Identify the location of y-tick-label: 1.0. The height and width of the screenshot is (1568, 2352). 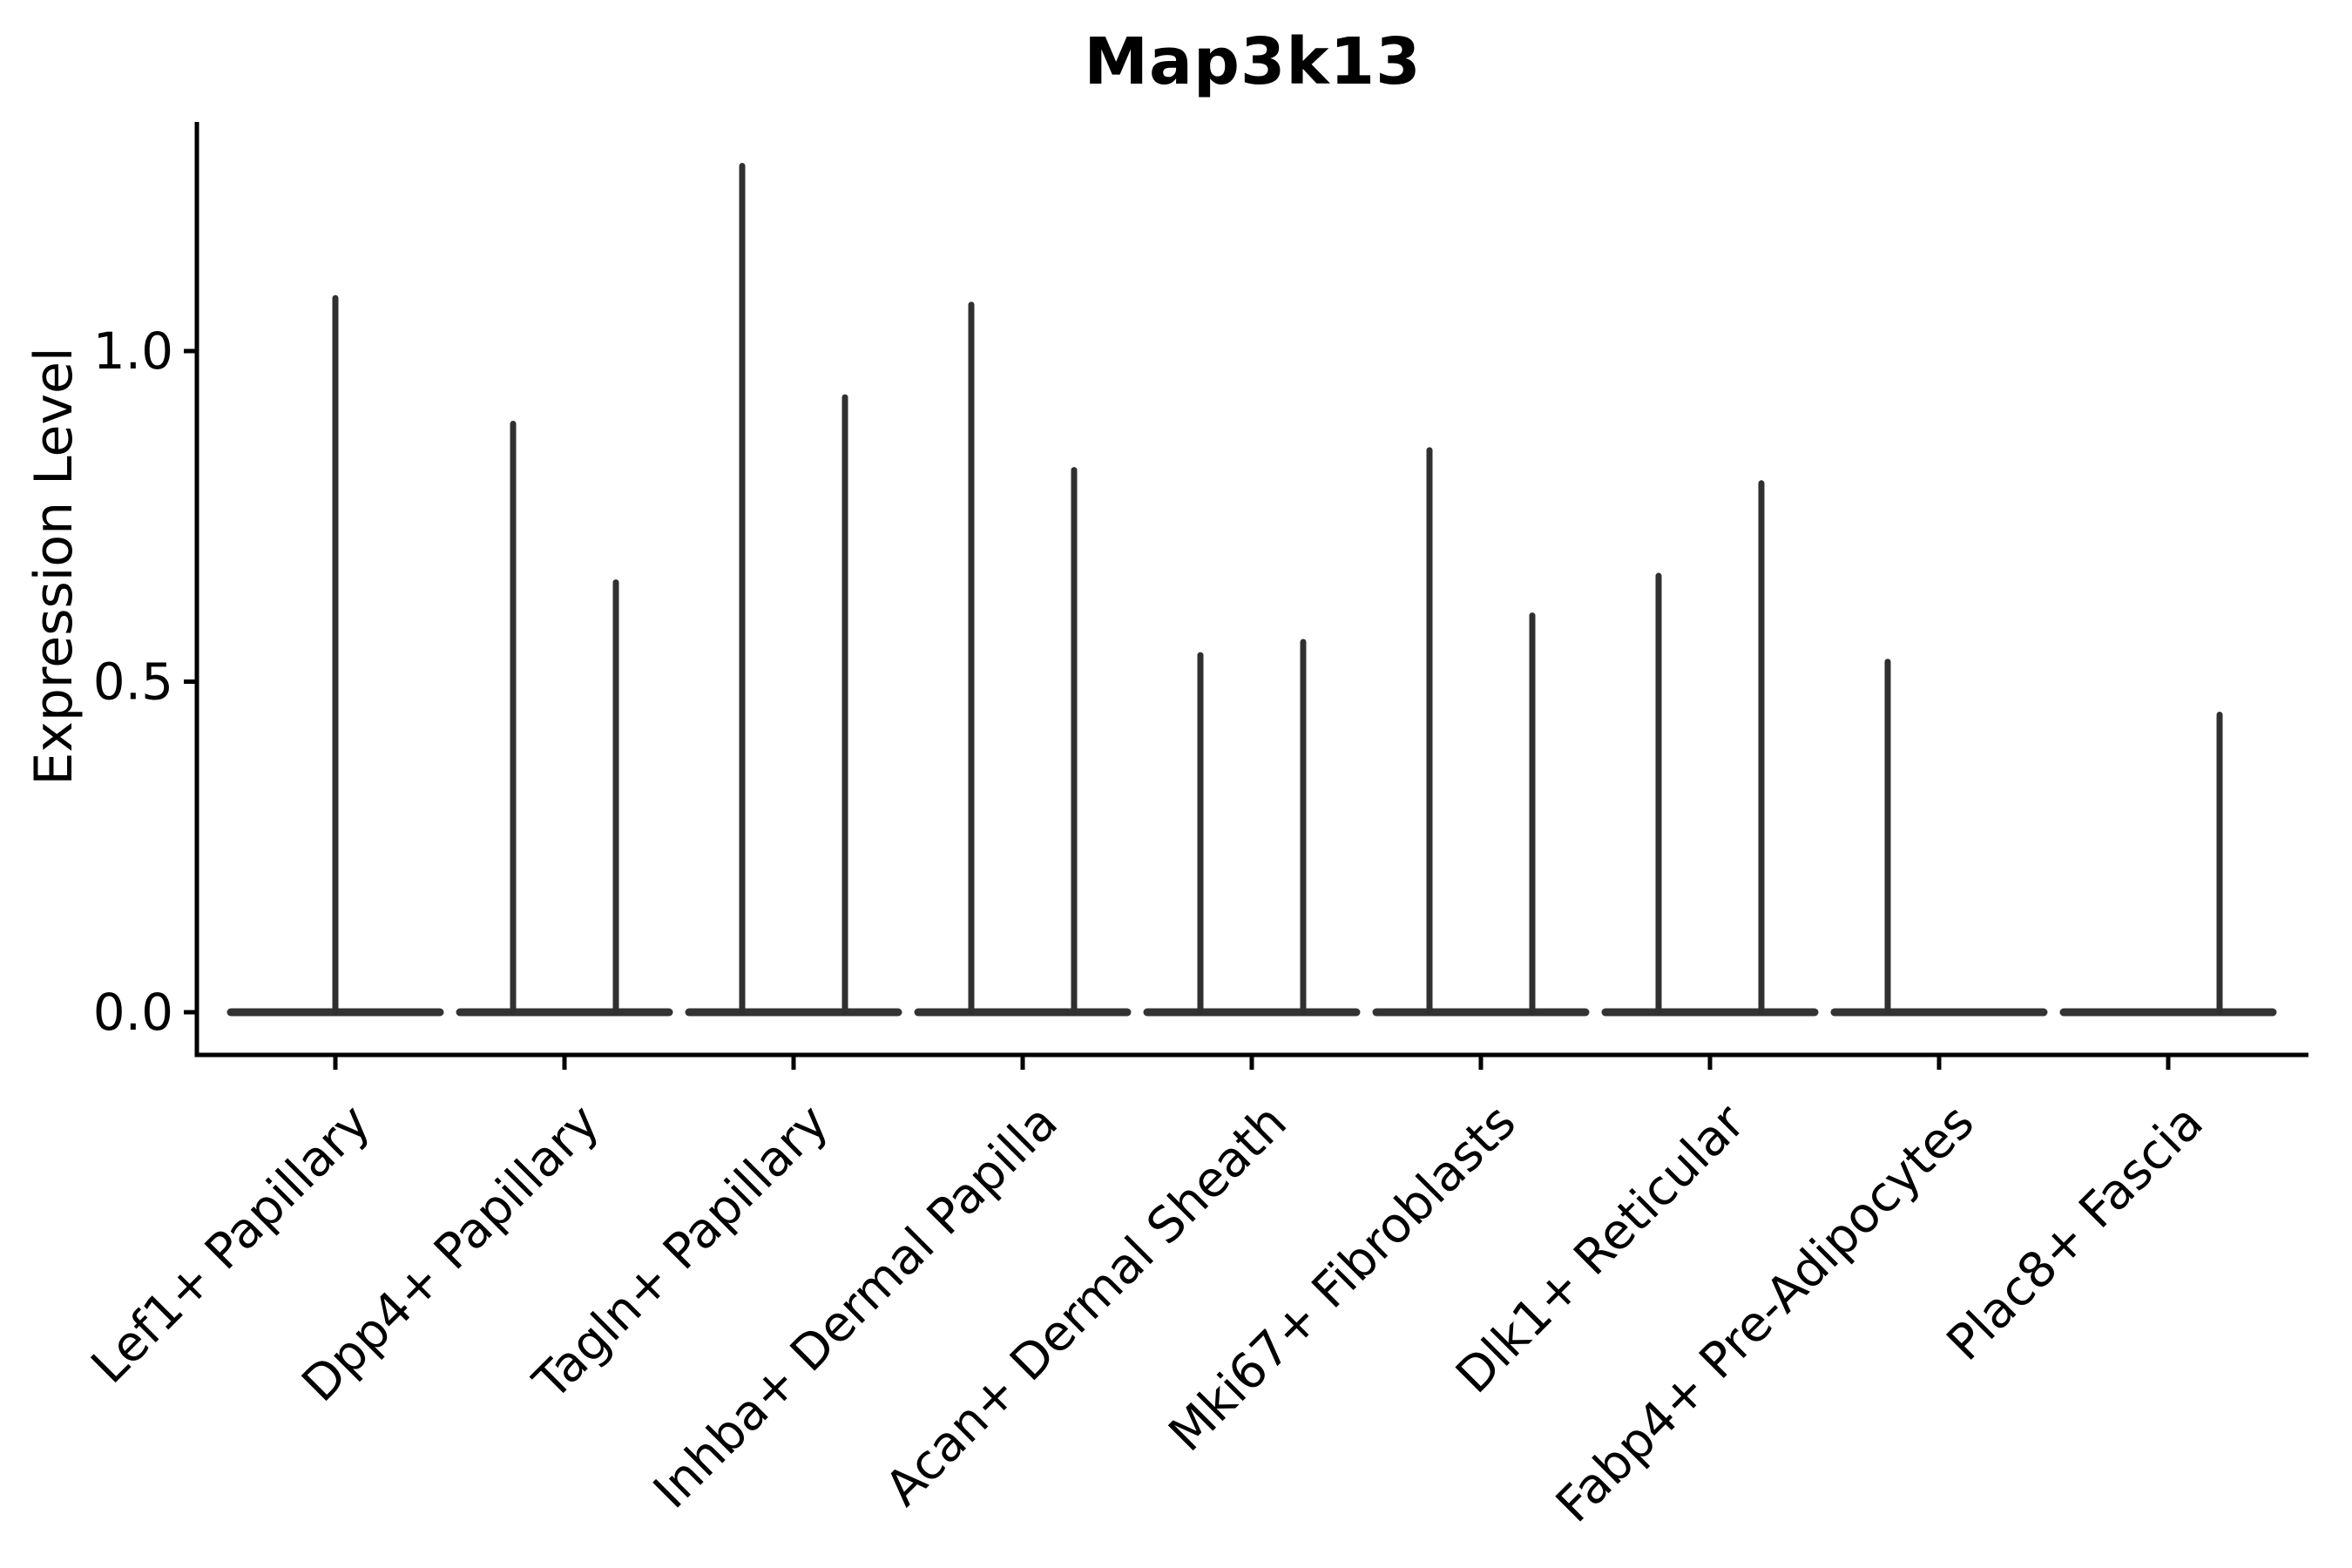
(133, 351).